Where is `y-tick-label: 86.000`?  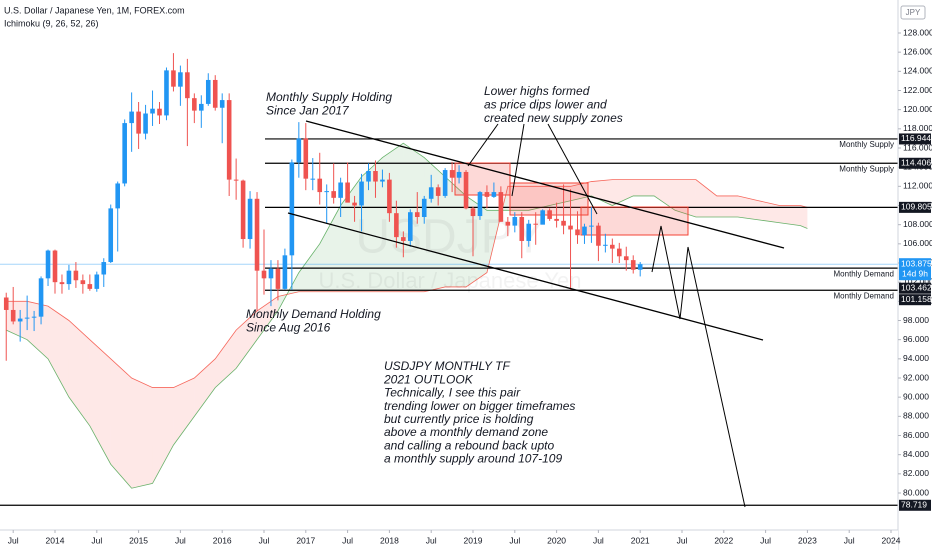
y-tick-label: 86.000 is located at coordinates (916, 435).